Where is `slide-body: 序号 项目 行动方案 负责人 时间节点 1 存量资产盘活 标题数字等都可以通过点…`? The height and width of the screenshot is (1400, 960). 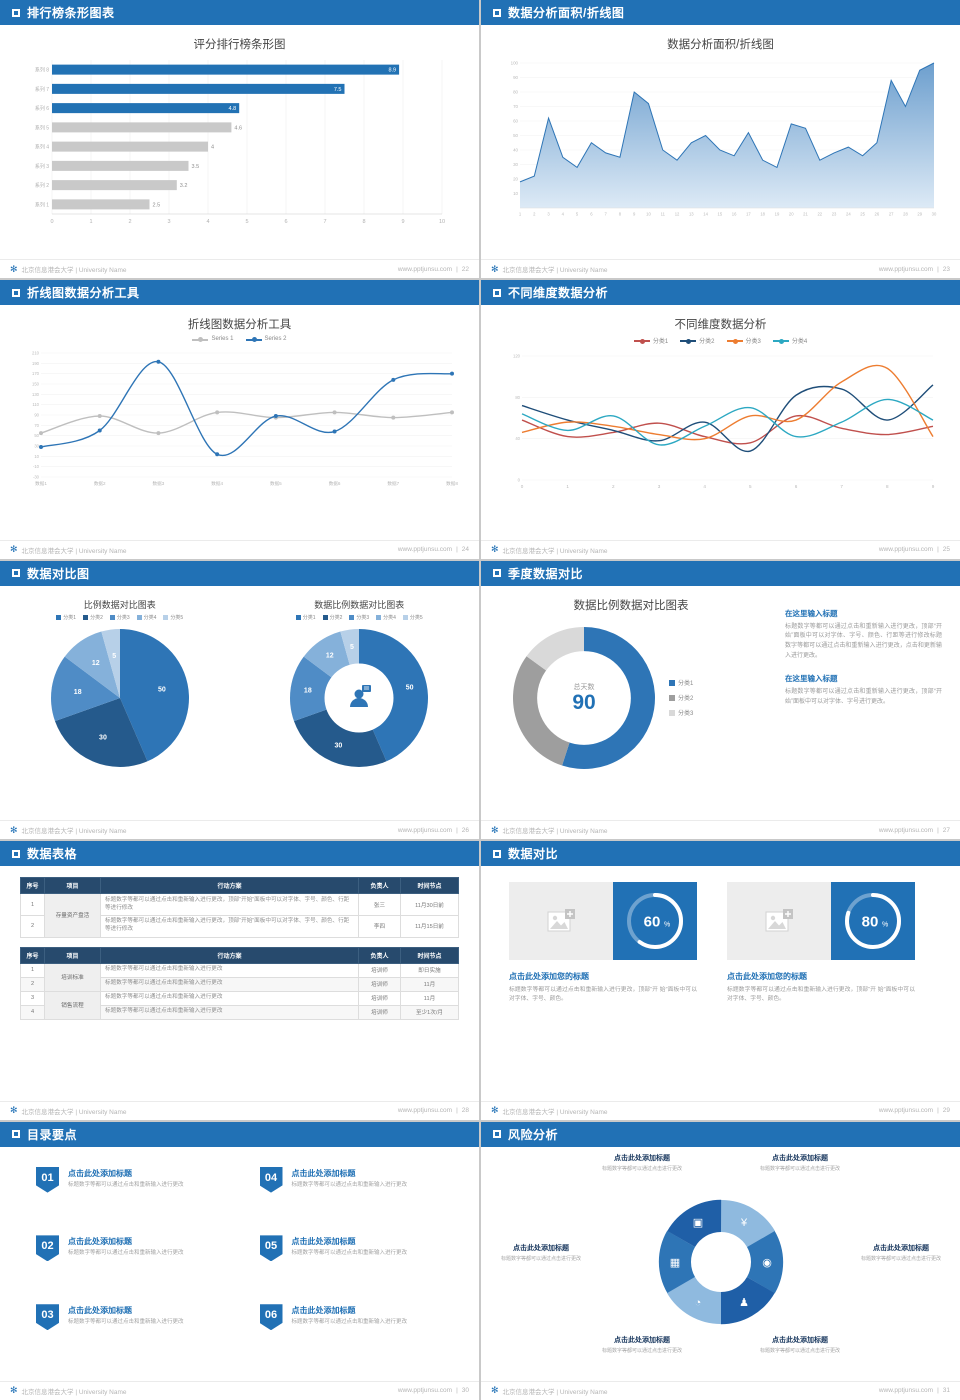 slide-body: 序号 项目 行动方案 负责人 时间节点 1 存量资产盘活 标题数字等都可以通过点… is located at coordinates (239, 983).